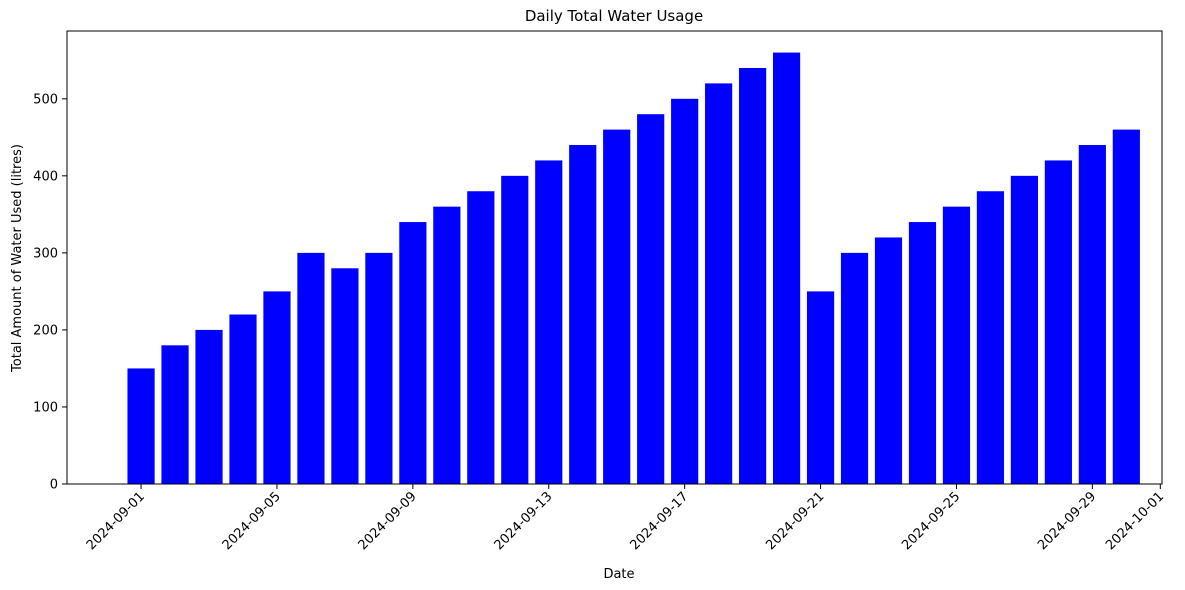 The image size is (1185, 590). Describe the element at coordinates (1067, 521) in the screenshot. I see `x-tick-label: 2024-09-29` at that location.